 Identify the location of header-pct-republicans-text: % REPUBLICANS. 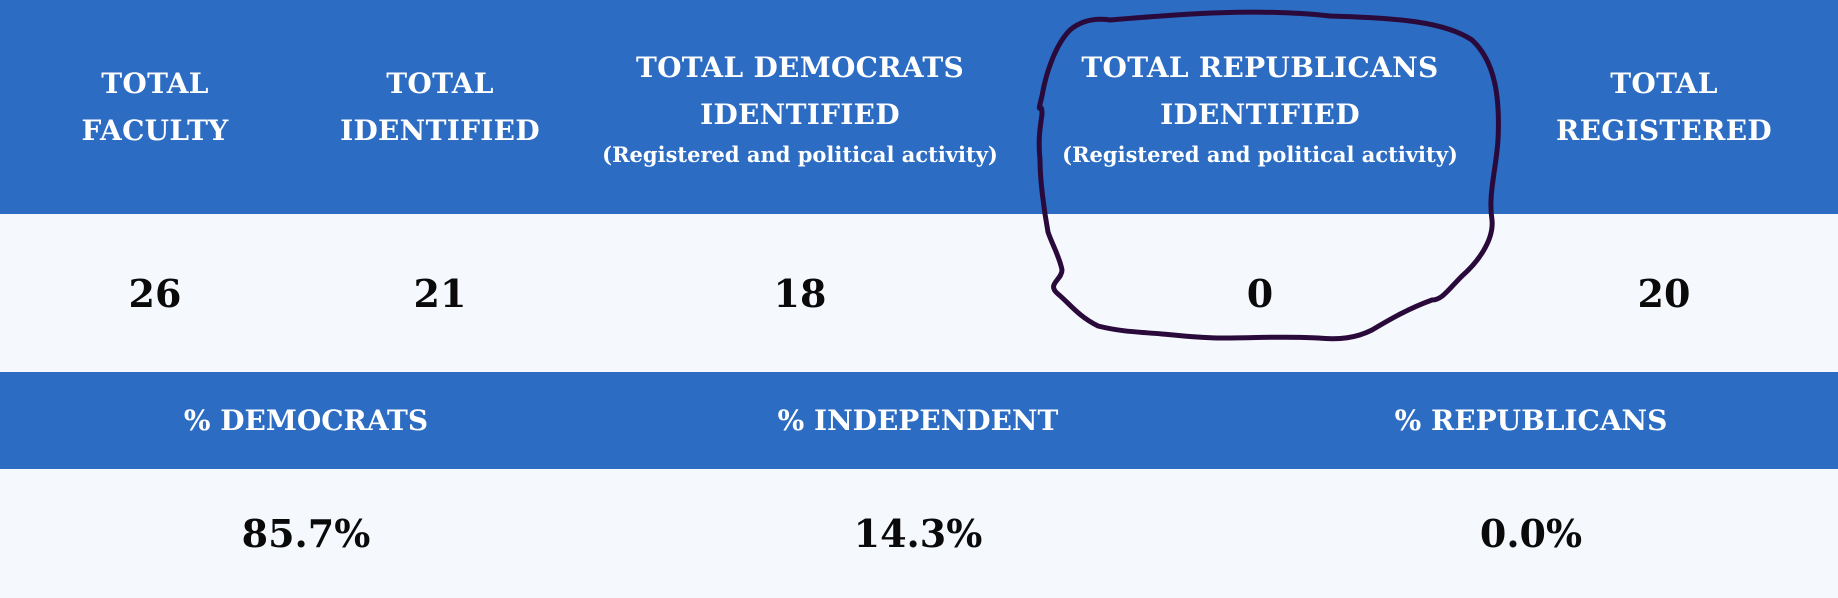
(1531, 420).